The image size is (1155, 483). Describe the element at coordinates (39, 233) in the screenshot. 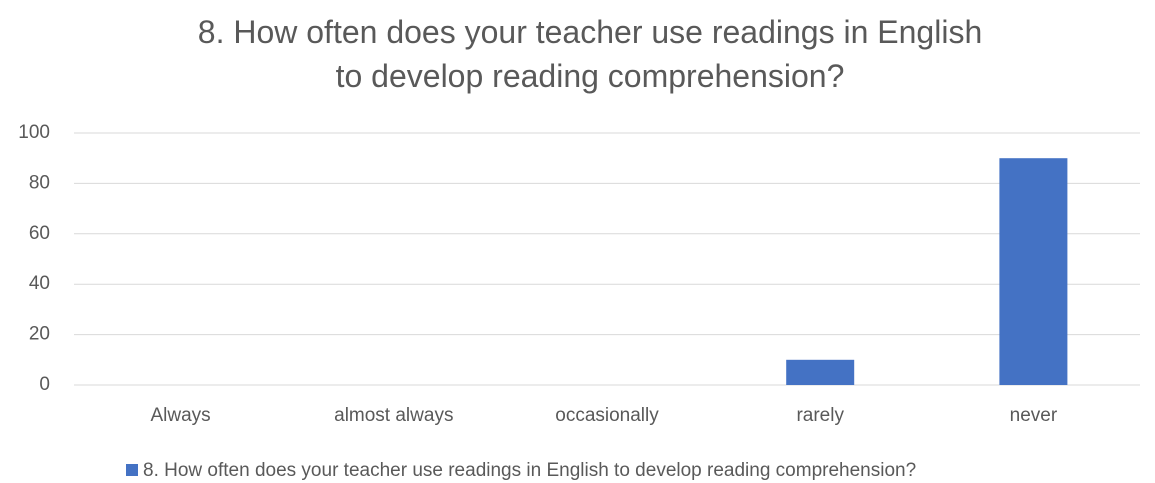

I see `y-tick-label: 60` at that location.